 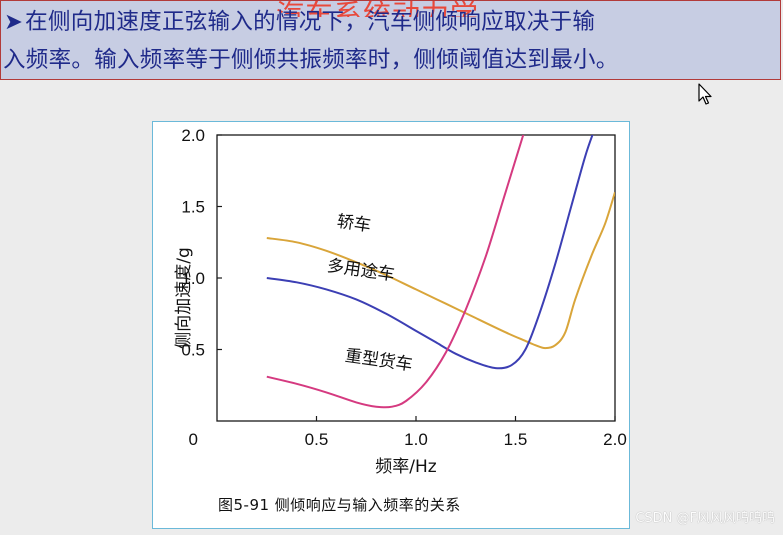 I want to click on banner-ghost-title: 汽车系统动力学, so click(x=377, y=9).